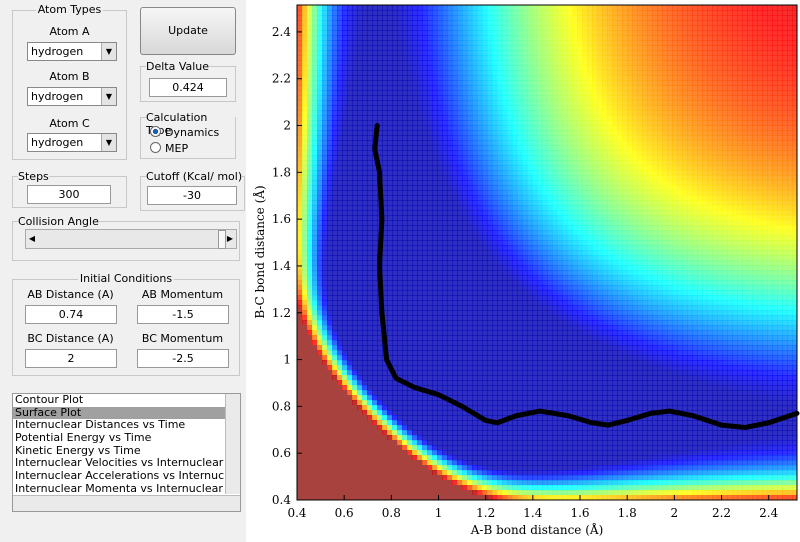  Describe the element at coordinates (69, 194) in the screenshot. I see `steps-input: 300` at that location.